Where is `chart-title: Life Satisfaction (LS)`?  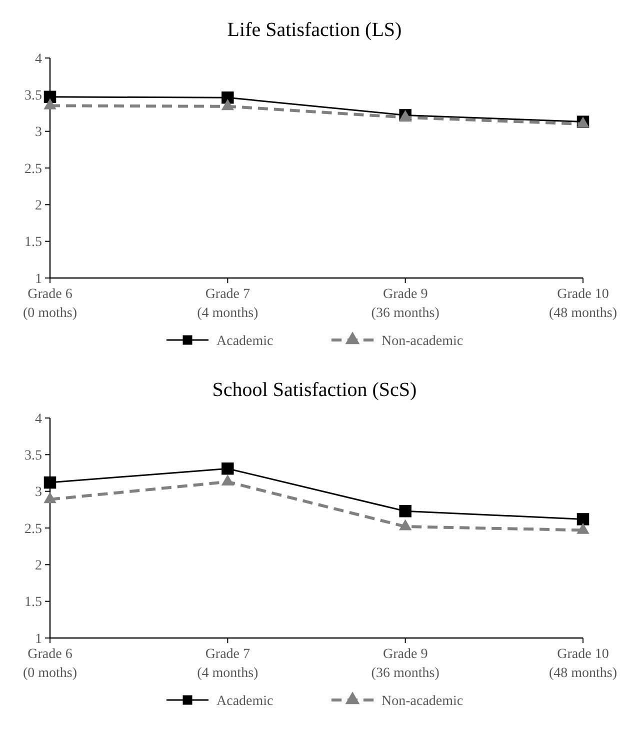
chart-title: Life Satisfaction (LS) is located at coordinates (314, 30).